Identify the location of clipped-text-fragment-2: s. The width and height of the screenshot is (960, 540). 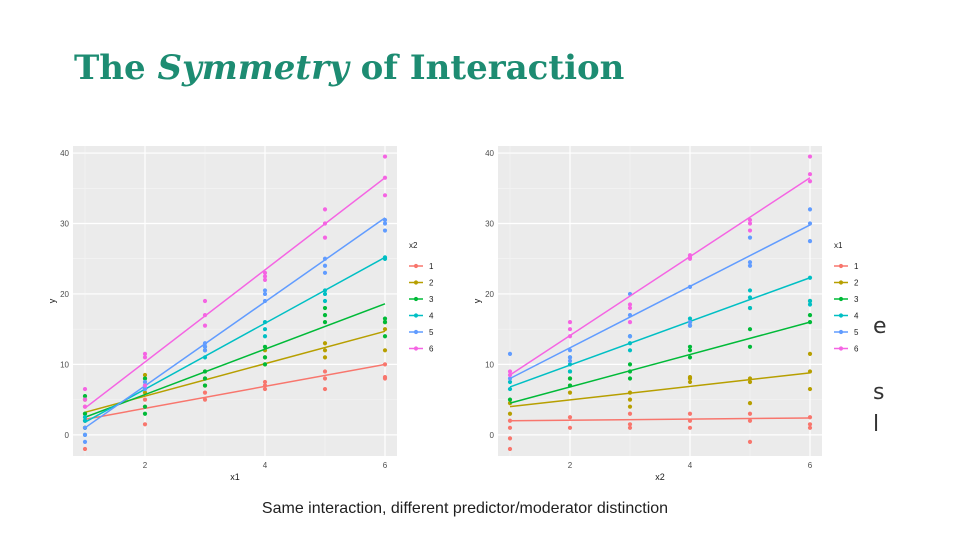
(879, 392).